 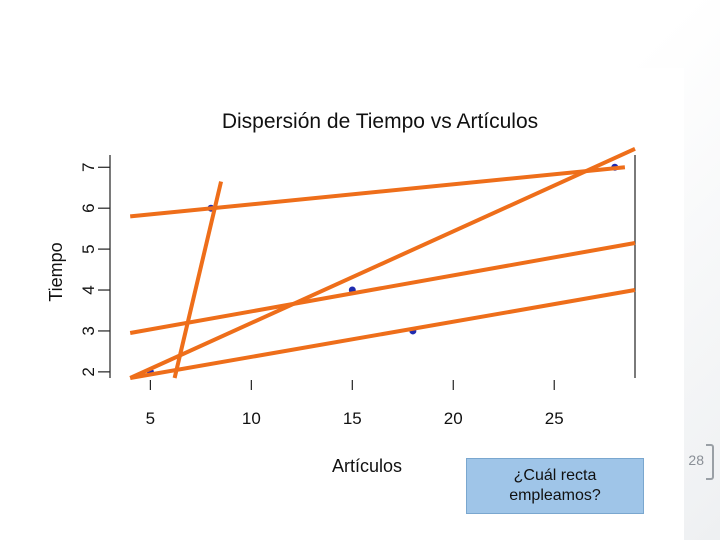 I want to click on x-tick-label: 20, so click(x=453, y=418).